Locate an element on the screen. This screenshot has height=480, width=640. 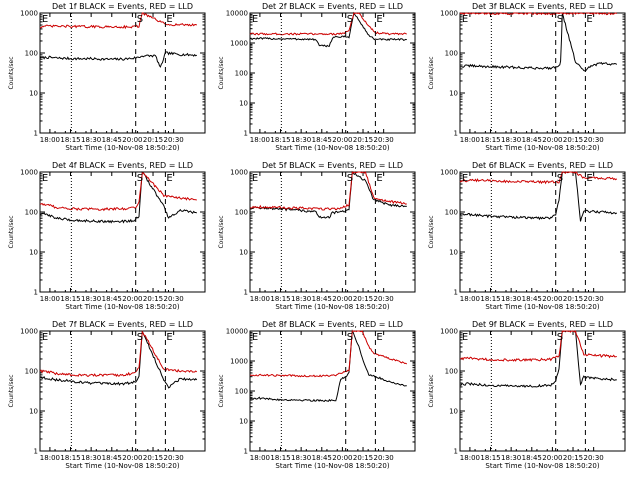
chart-title: Det 1f BLACK = Events, RED = LLD is located at coordinates (122, 6).